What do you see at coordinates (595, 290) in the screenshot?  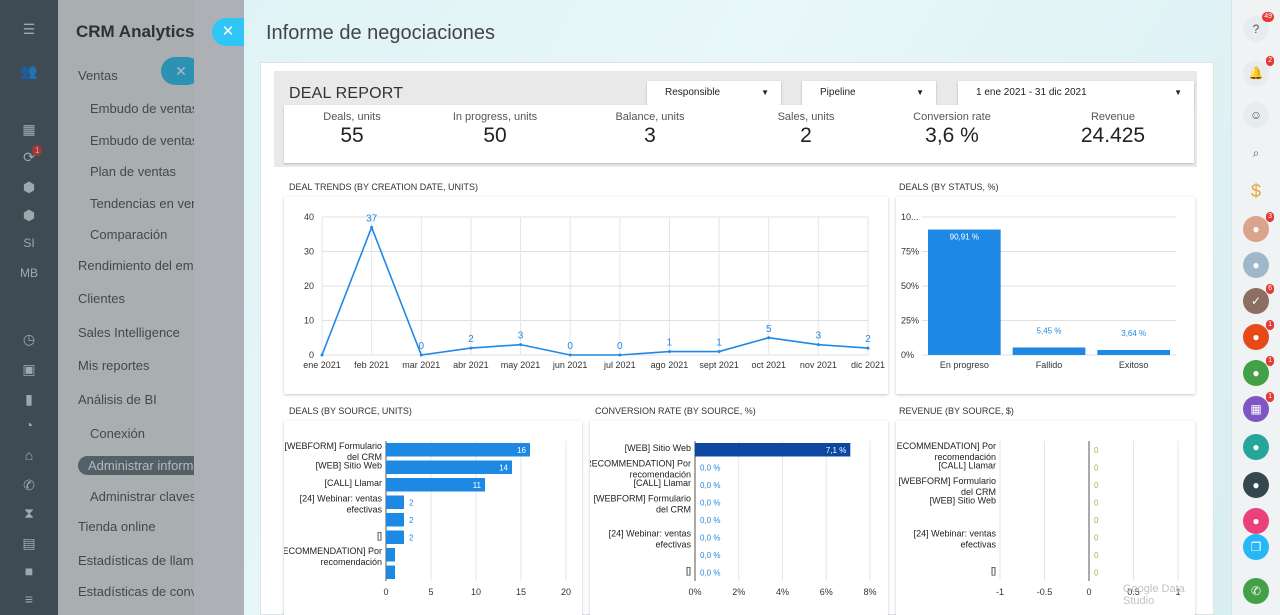 I see `series-line` at bounding box center [595, 290].